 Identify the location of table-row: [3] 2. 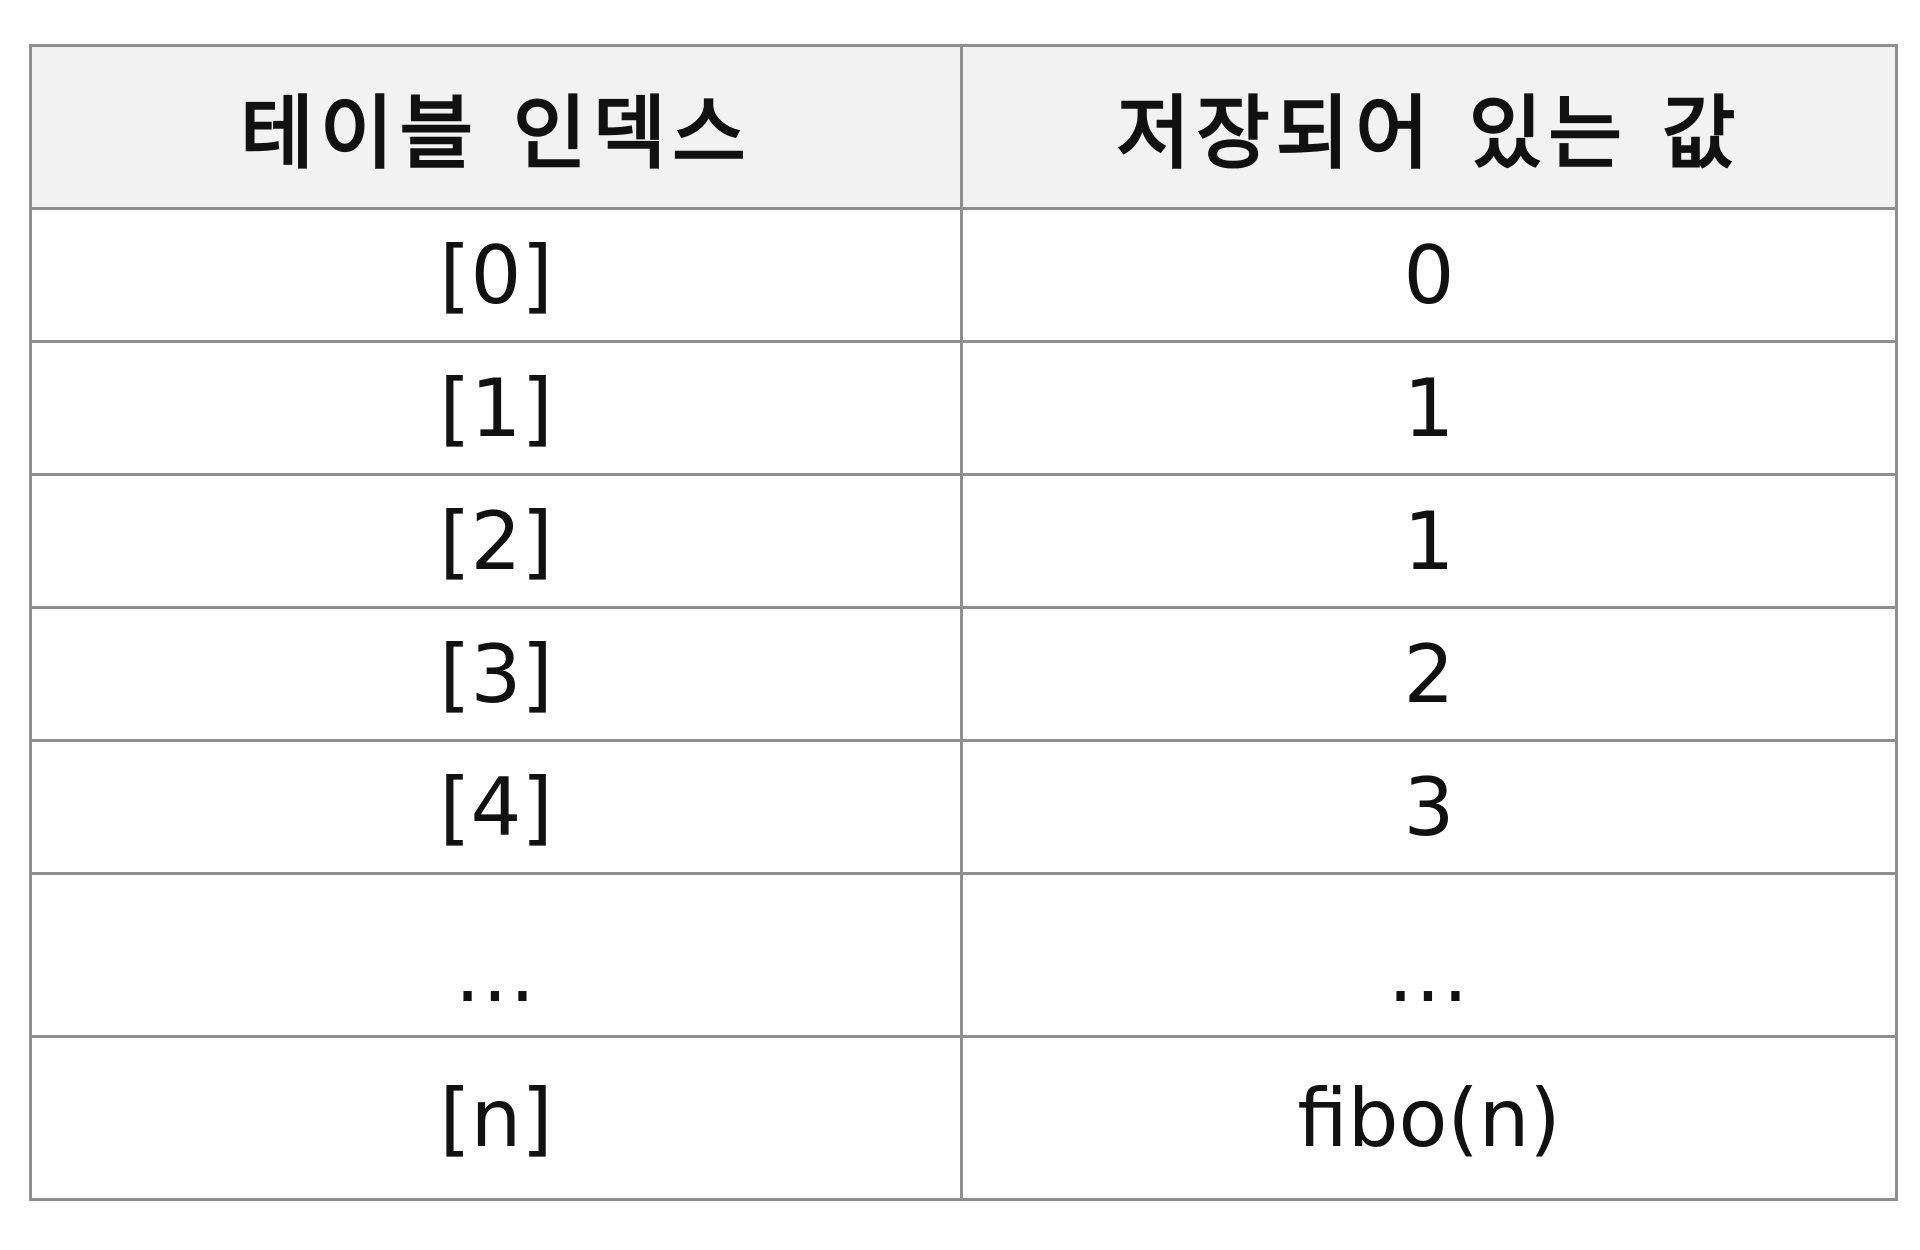
(963, 674).